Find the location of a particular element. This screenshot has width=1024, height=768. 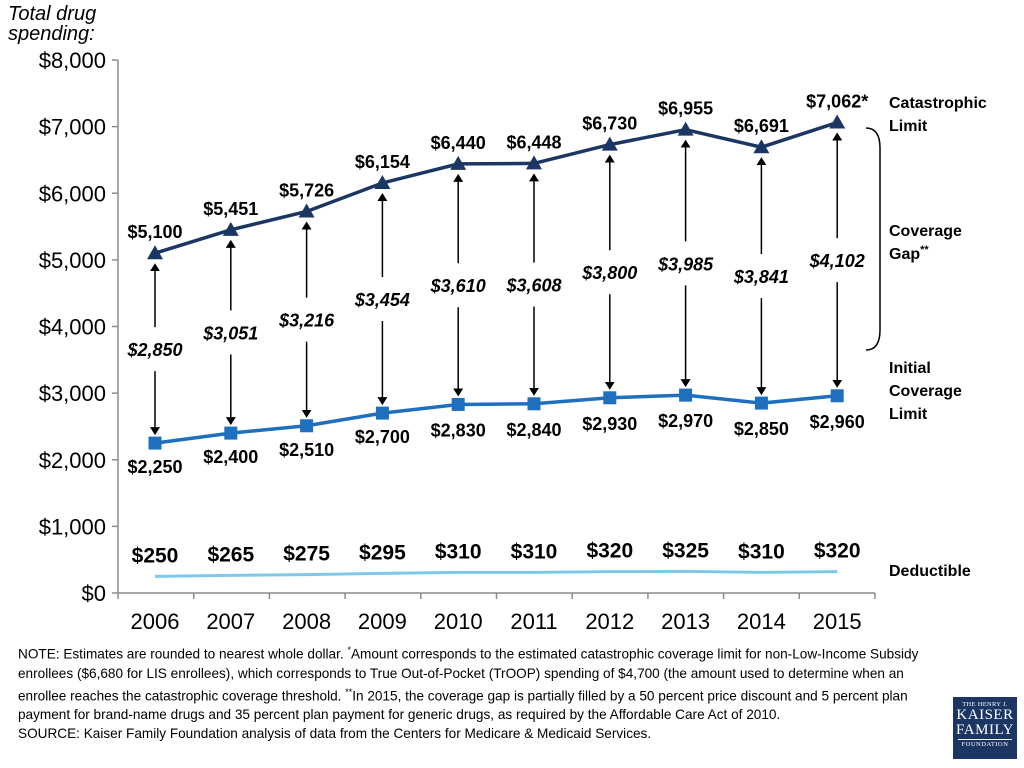

coverage-gap-double-star: ** is located at coordinates (924, 250).